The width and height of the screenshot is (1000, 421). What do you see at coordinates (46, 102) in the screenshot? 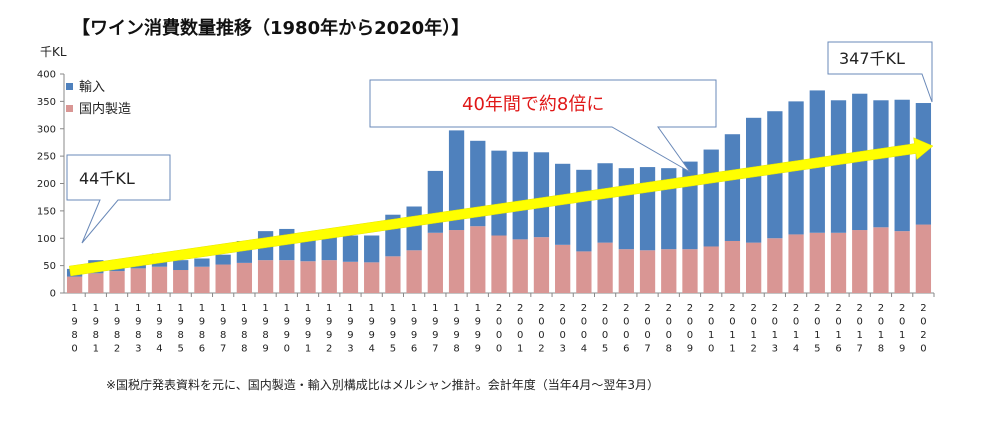
I see `y-tick-label: 350` at bounding box center [46, 102].